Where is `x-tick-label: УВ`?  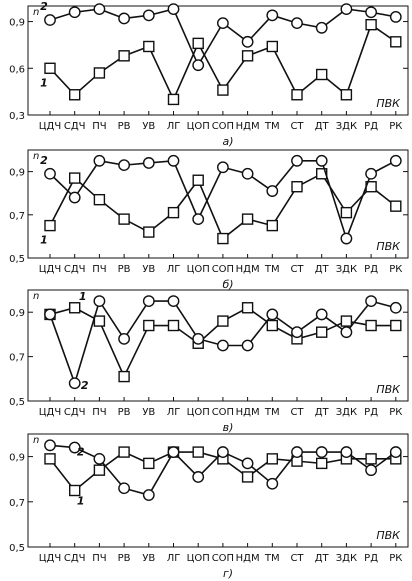 x-tick-label: УВ is located at coordinates (148, 558).